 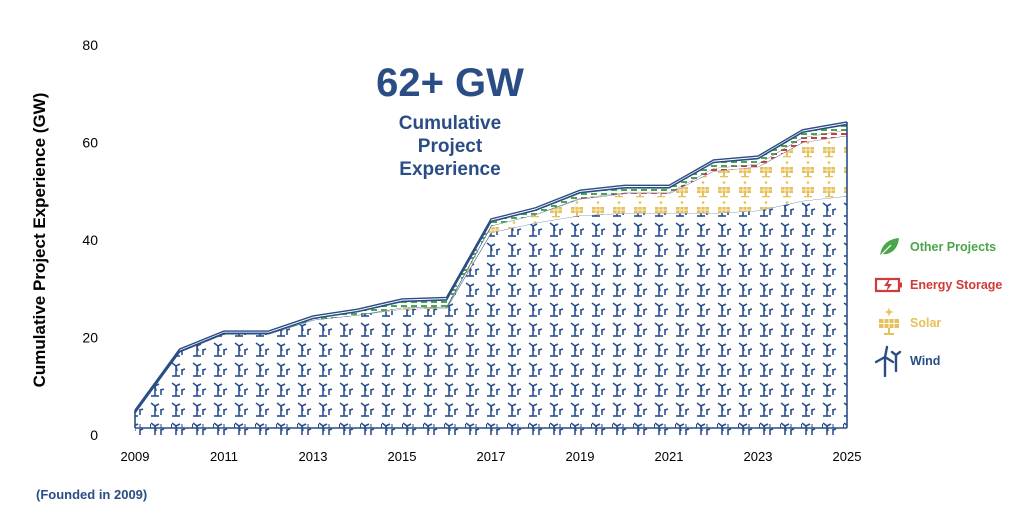 I want to click on x-tick-label: 2019, so click(x=580, y=456).